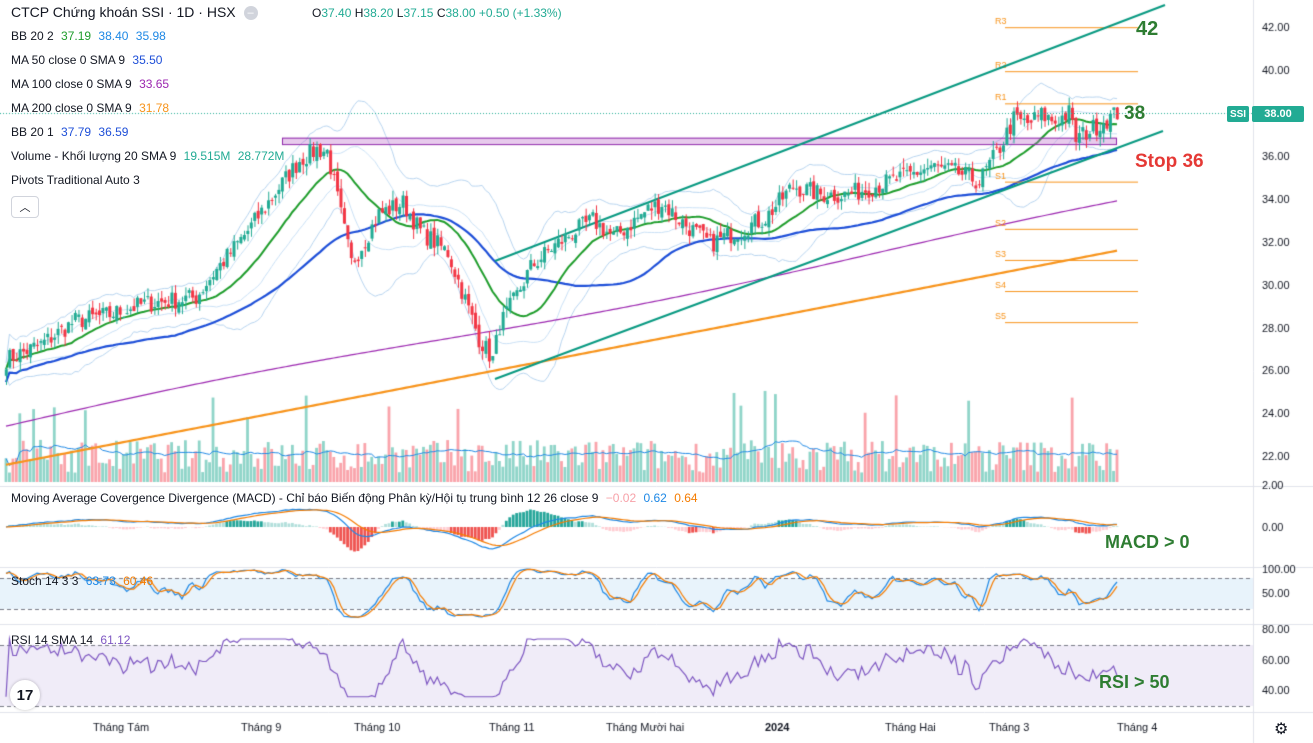 The height and width of the screenshot is (743, 1313). I want to click on annotation-38: 38, so click(1135, 113).